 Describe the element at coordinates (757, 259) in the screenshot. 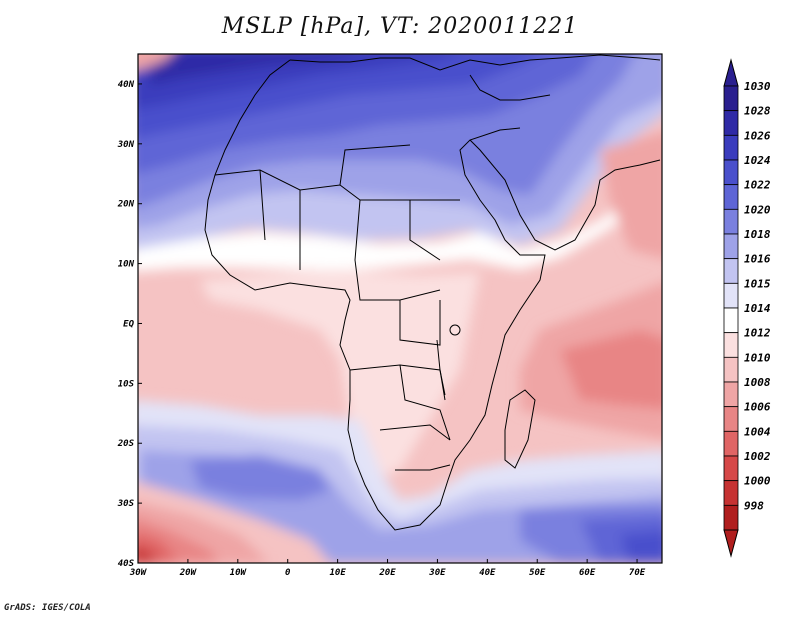

I see `colorbar-label: 1016` at that location.